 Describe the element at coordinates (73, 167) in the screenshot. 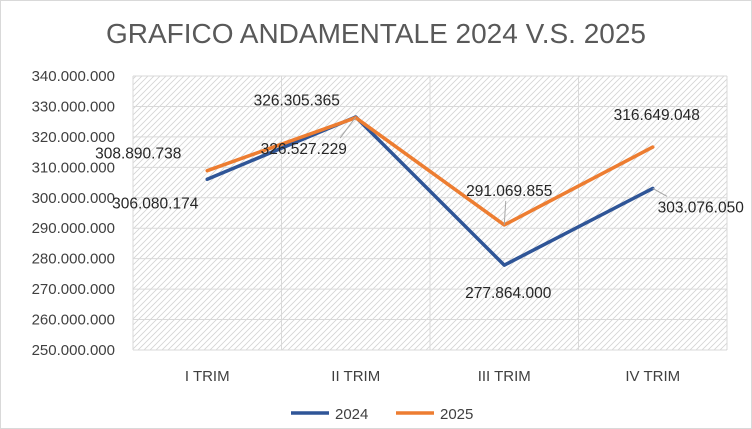

I see `y-tick-label: 310.000.000` at that location.